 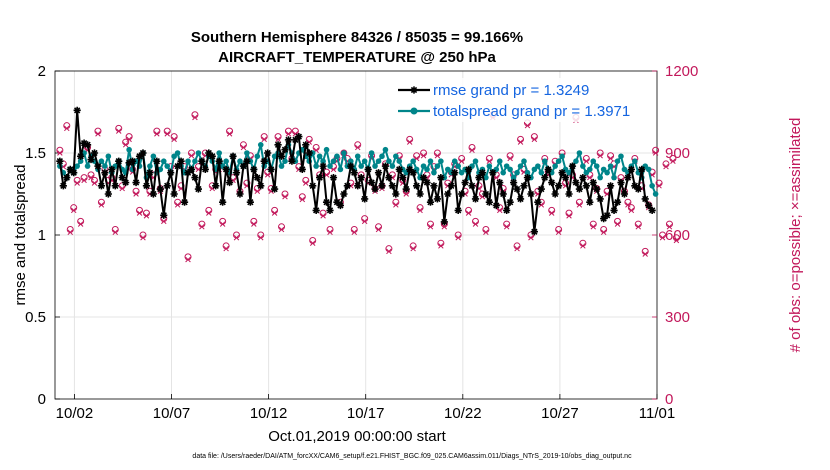 What do you see at coordinates (511, 90) in the screenshot?
I see `legend-rmse-label: rmse grand pr = 1.3249` at bounding box center [511, 90].